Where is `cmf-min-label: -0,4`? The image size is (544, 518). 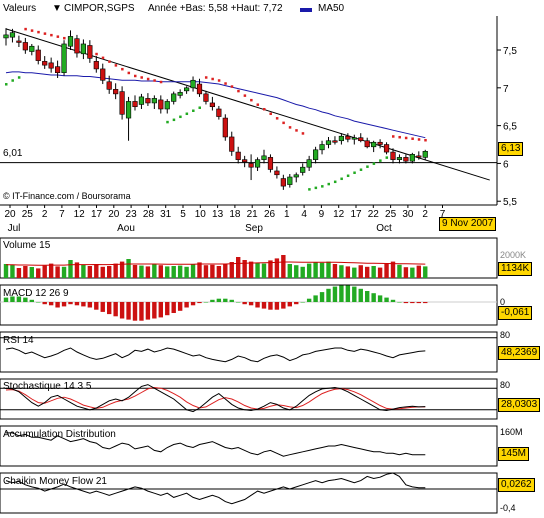
cmf-min-label: -0,4 is located at coordinates (508, 508).